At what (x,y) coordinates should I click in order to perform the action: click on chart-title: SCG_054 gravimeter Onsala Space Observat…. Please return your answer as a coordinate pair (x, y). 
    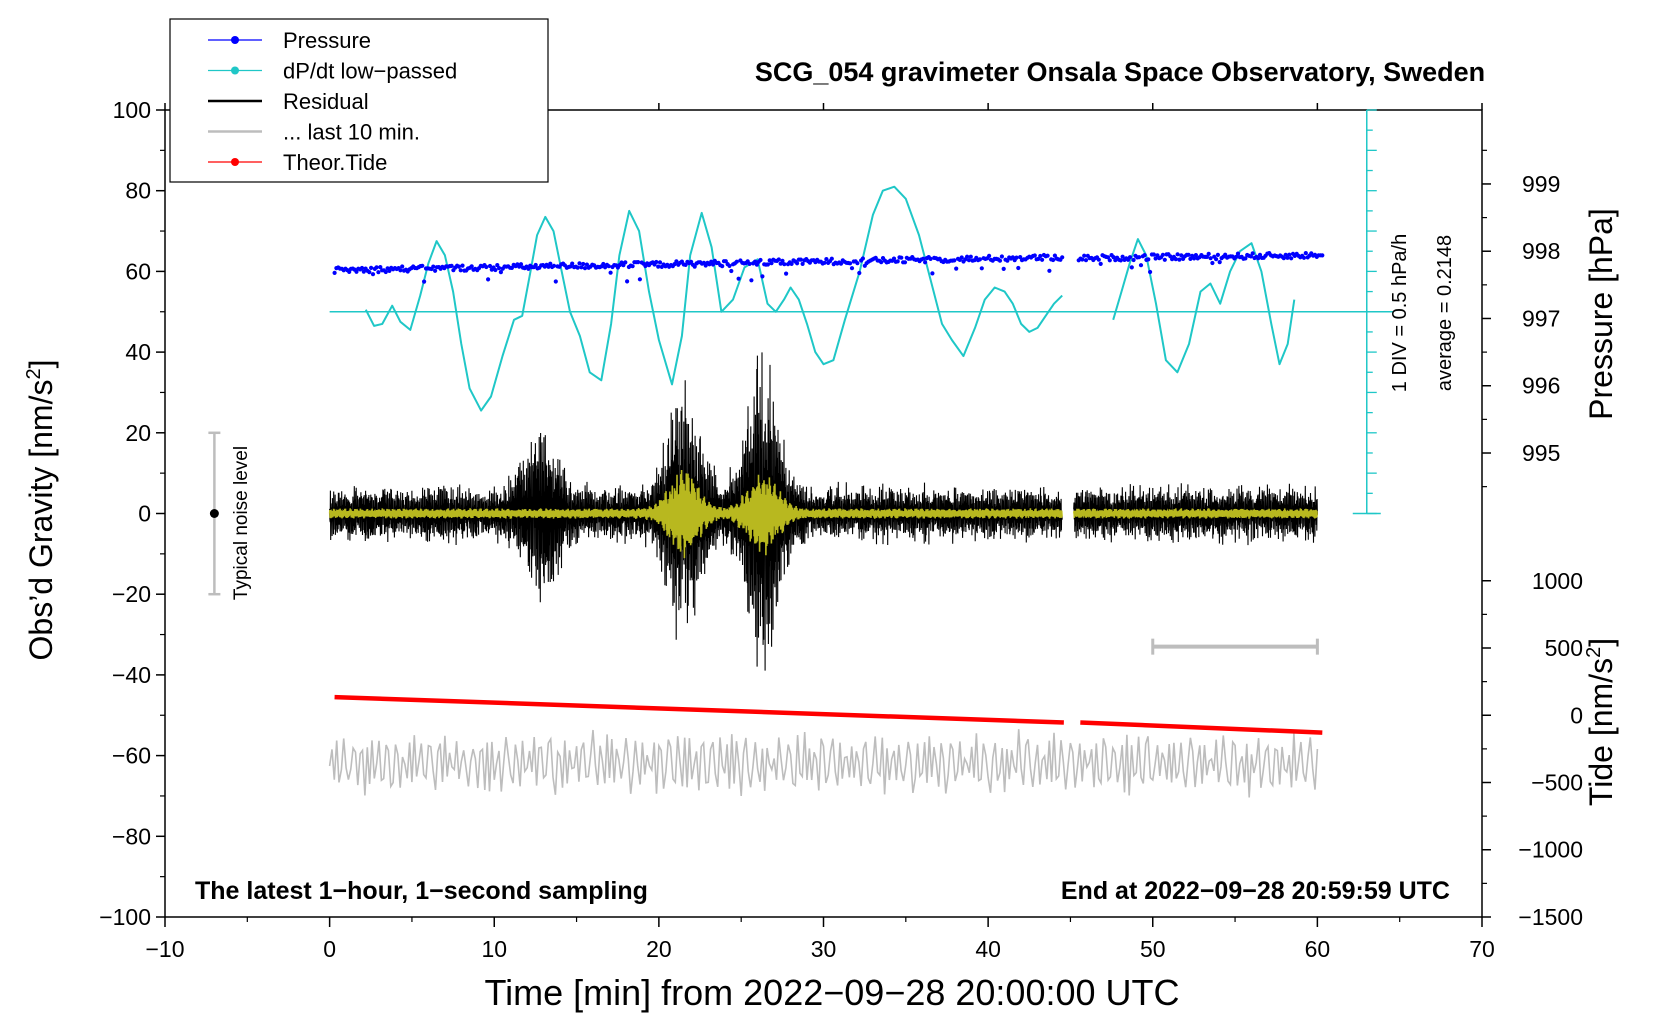
    Looking at the image, I should click on (1120, 72).